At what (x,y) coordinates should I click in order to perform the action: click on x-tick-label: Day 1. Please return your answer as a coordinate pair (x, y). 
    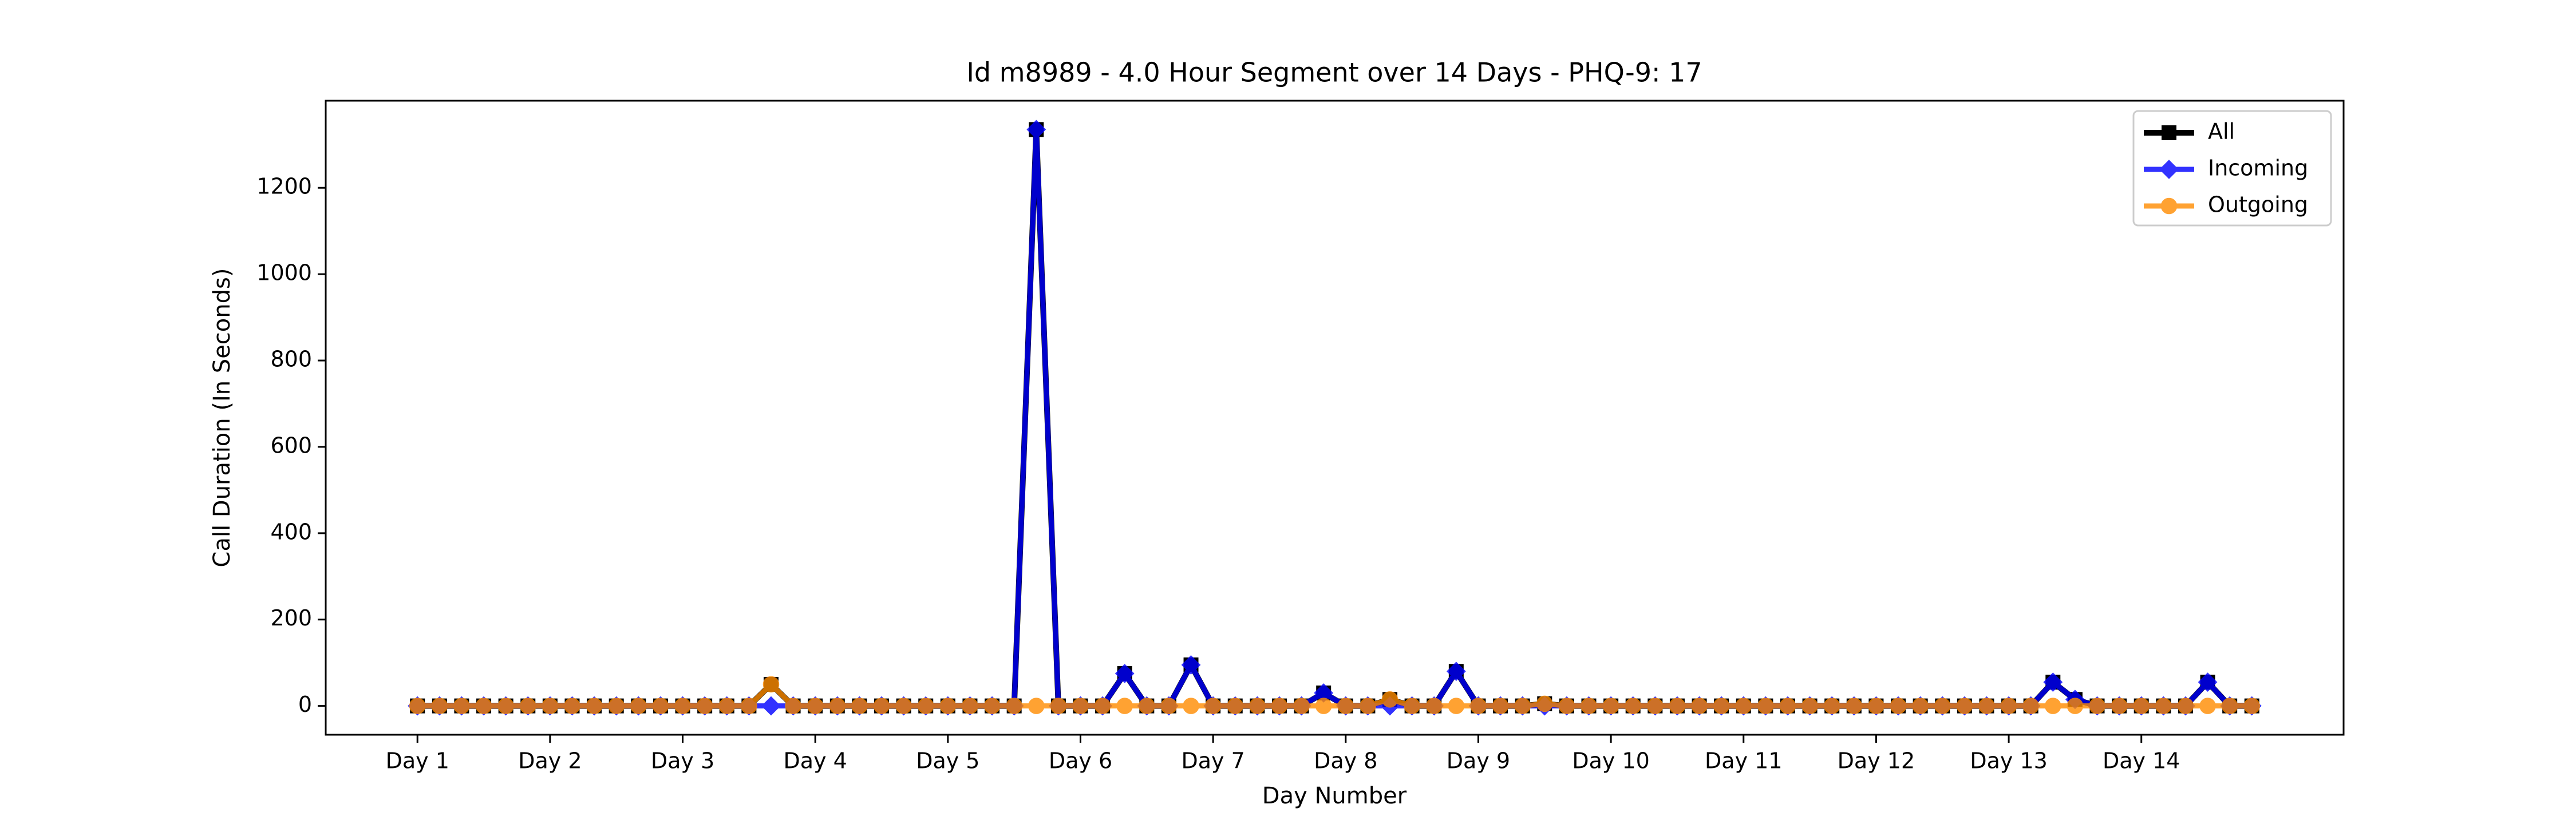
    Looking at the image, I should click on (417, 761).